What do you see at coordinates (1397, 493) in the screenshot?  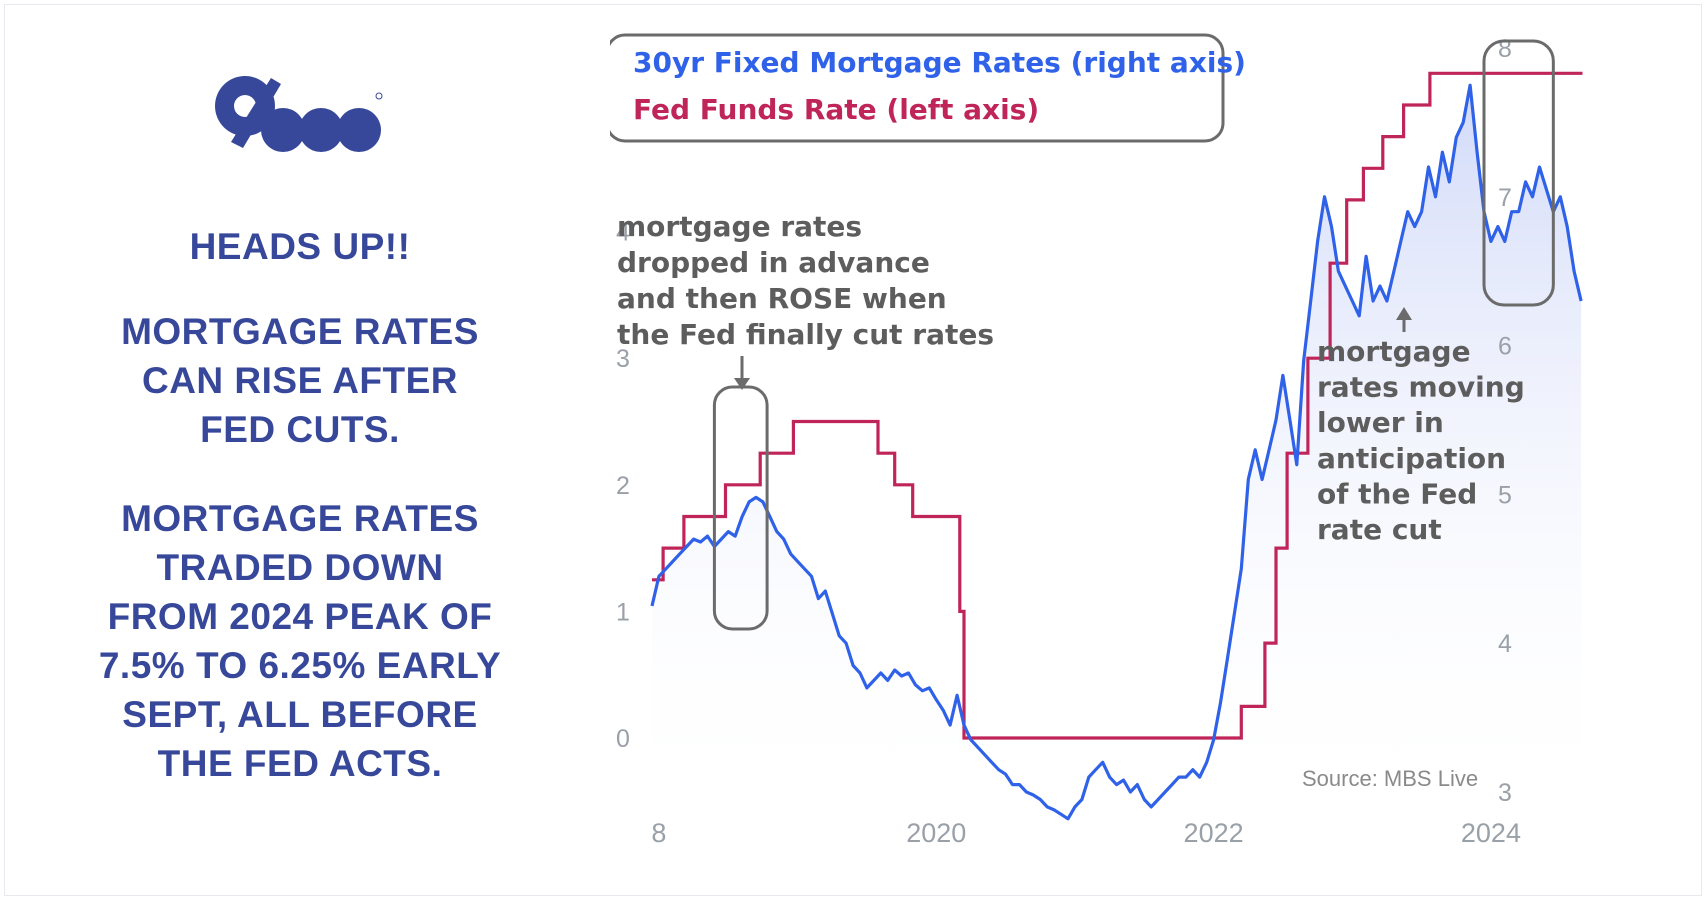 I see `annotation-2-text: of the Fed` at bounding box center [1397, 493].